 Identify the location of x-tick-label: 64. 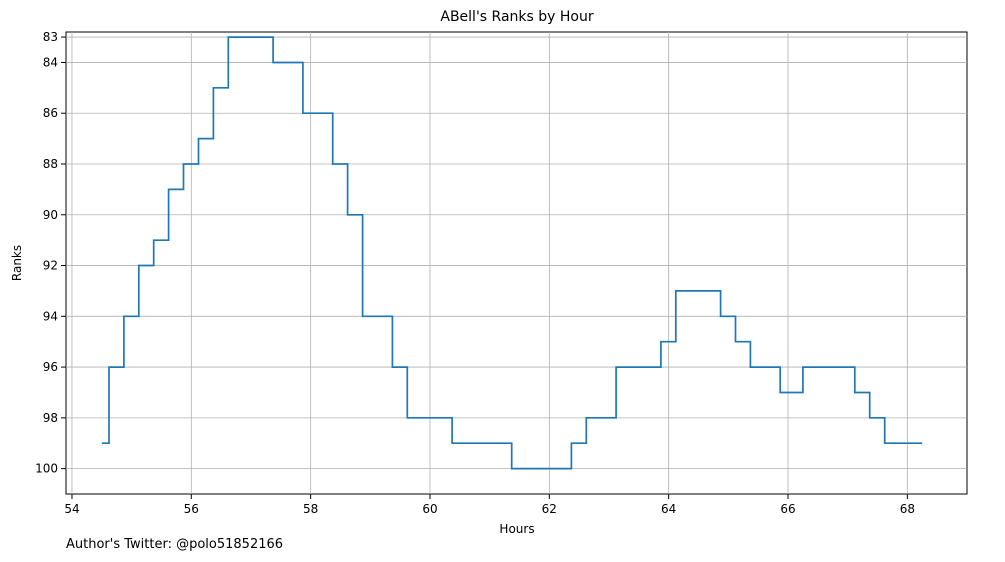
(668, 509).